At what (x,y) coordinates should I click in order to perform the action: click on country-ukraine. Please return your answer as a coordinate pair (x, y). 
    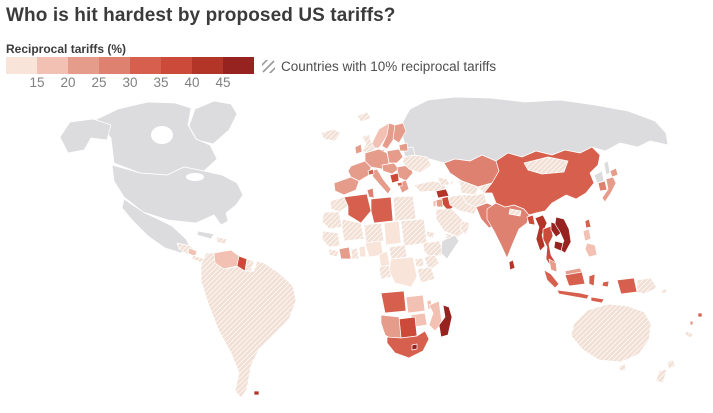
    Looking at the image, I should click on (417, 164).